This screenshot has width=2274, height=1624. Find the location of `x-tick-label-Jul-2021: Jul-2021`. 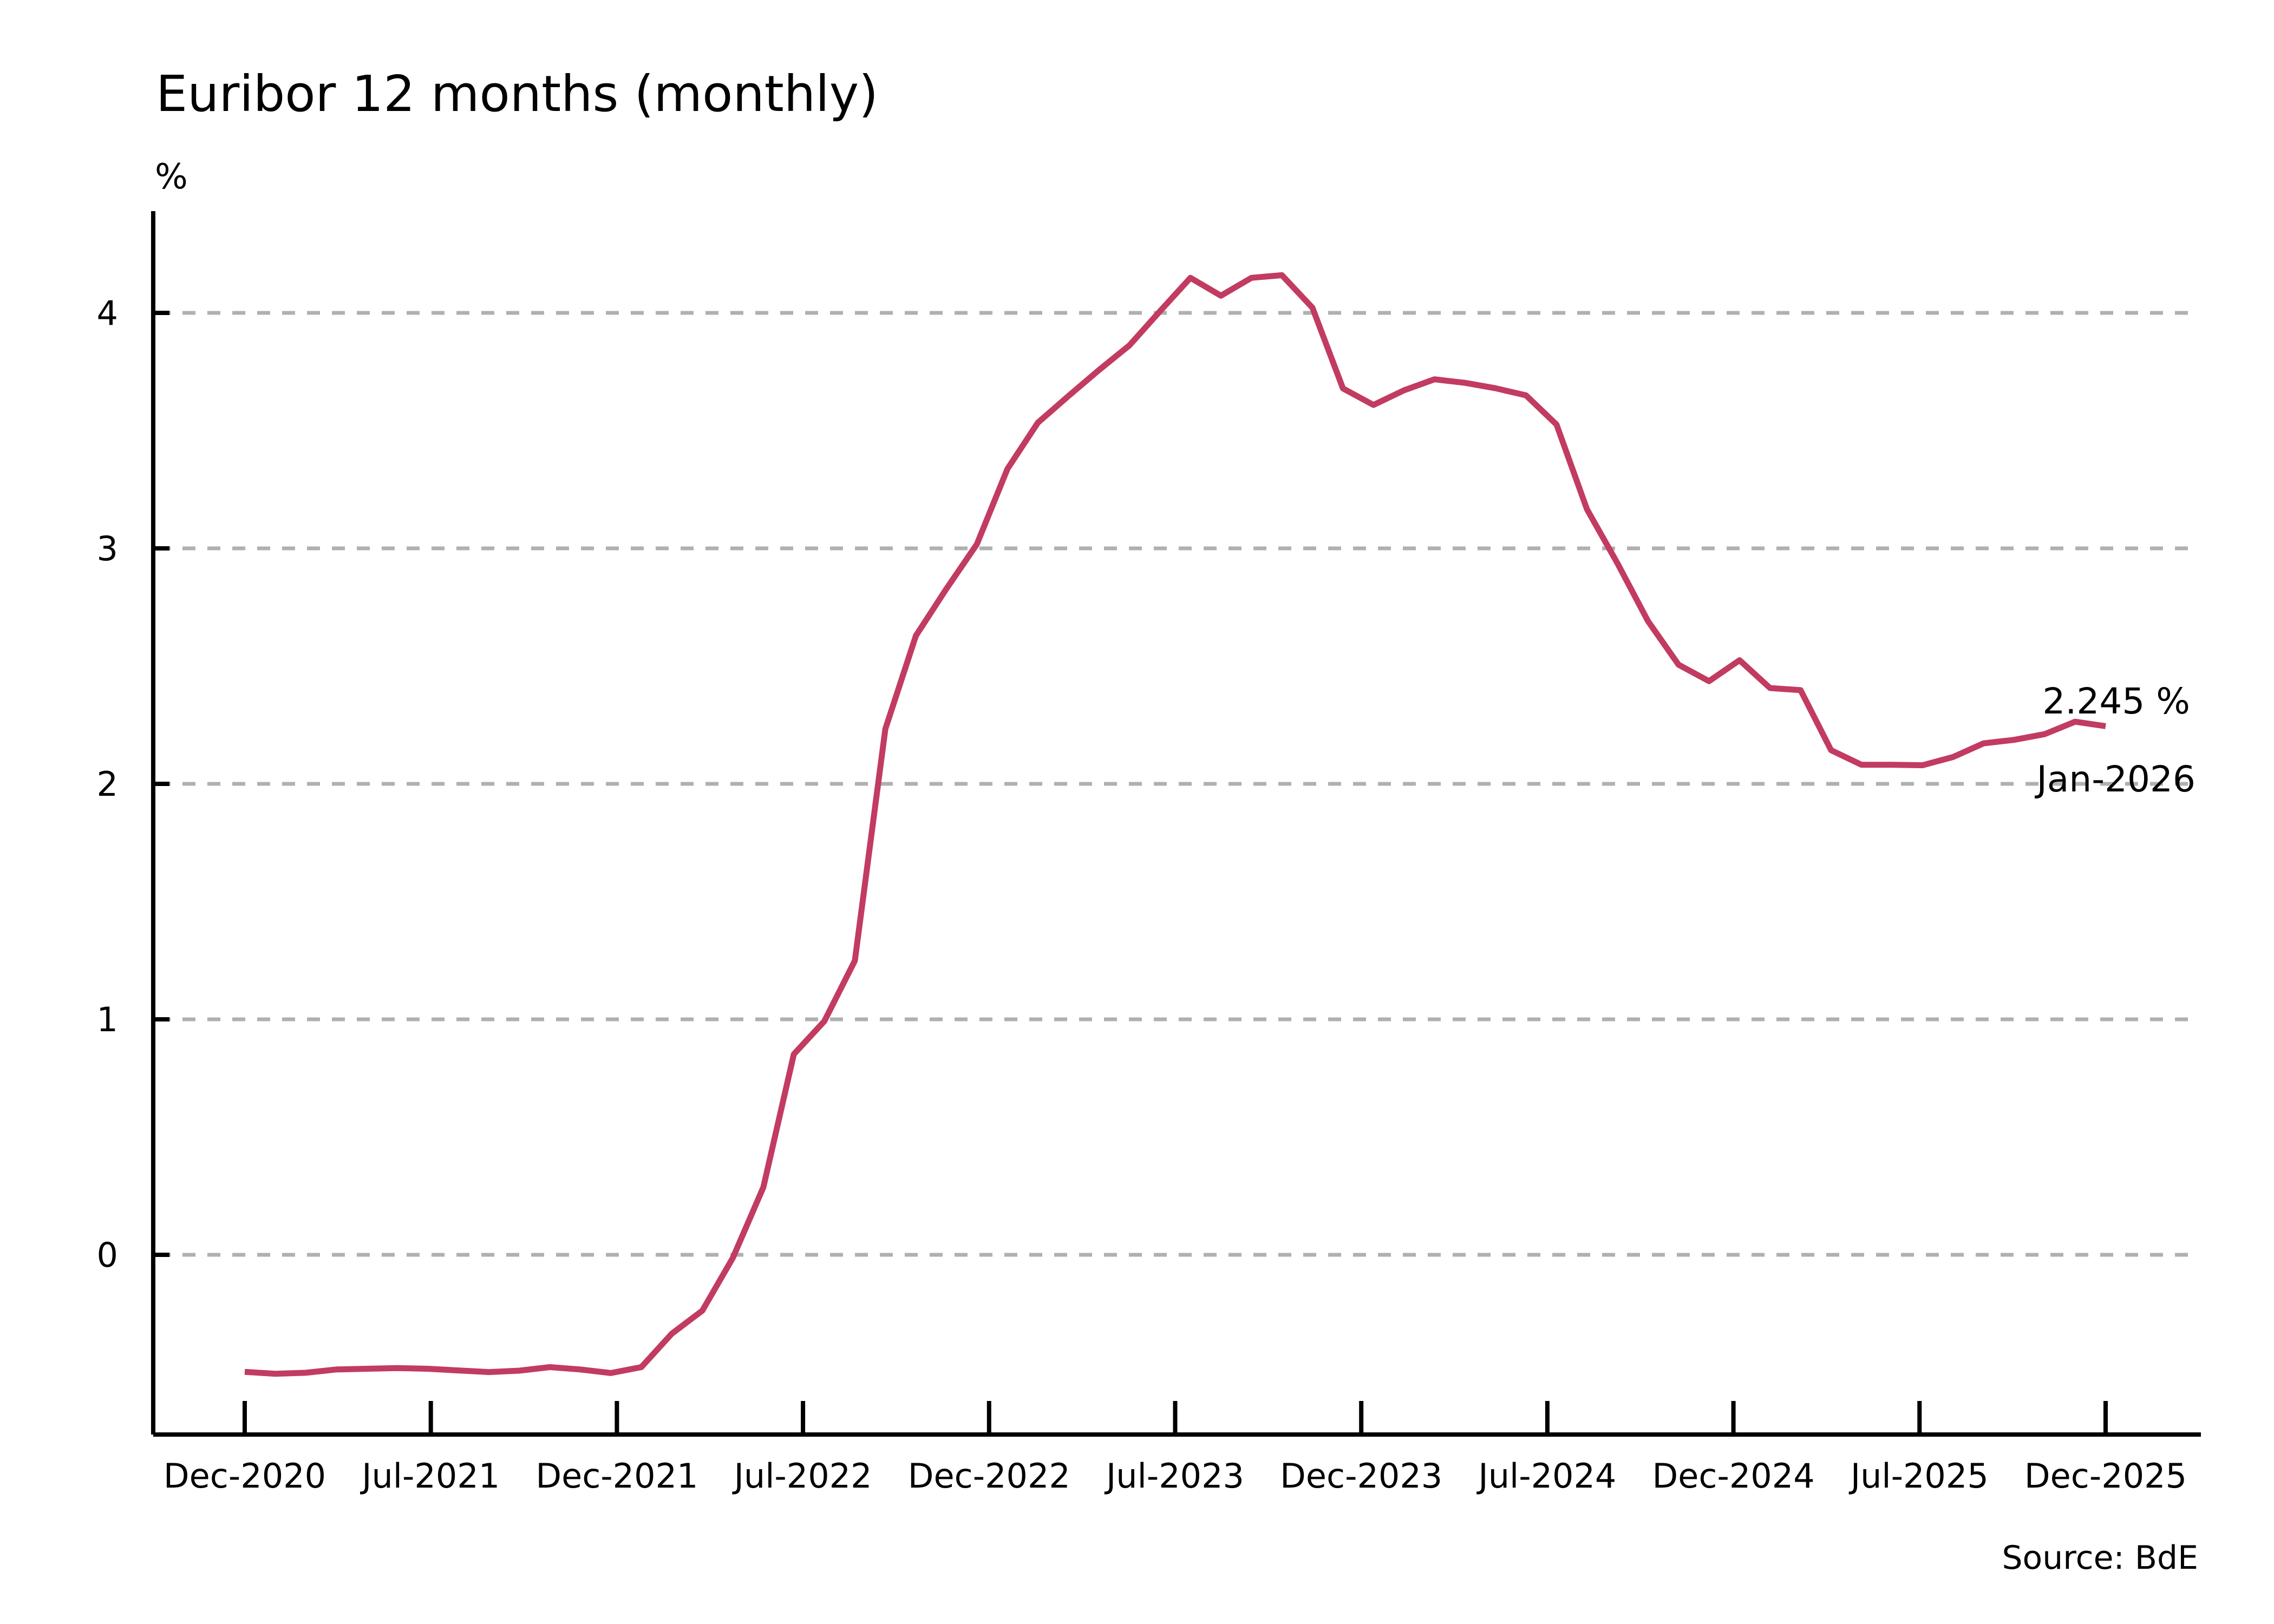

x-tick-label-Jul-2021: Jul-2021 is located at coordinates (430, 1476).